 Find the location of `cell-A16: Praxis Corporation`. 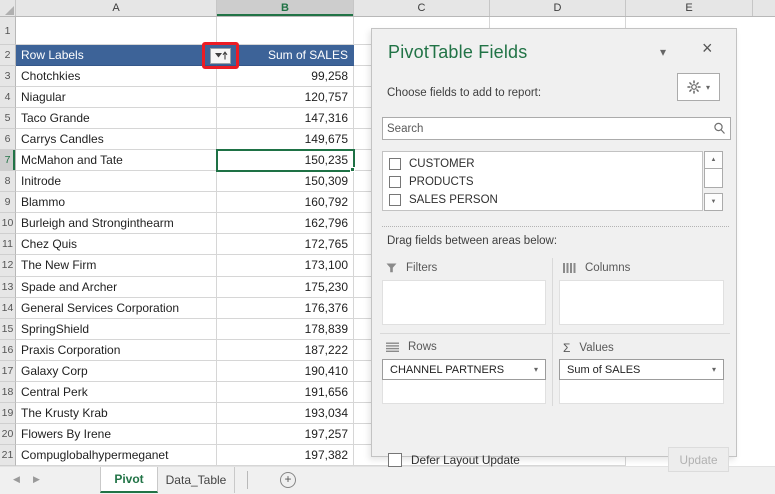

cell-A16: Praxis Corporation is located at coordinates (116, 350).